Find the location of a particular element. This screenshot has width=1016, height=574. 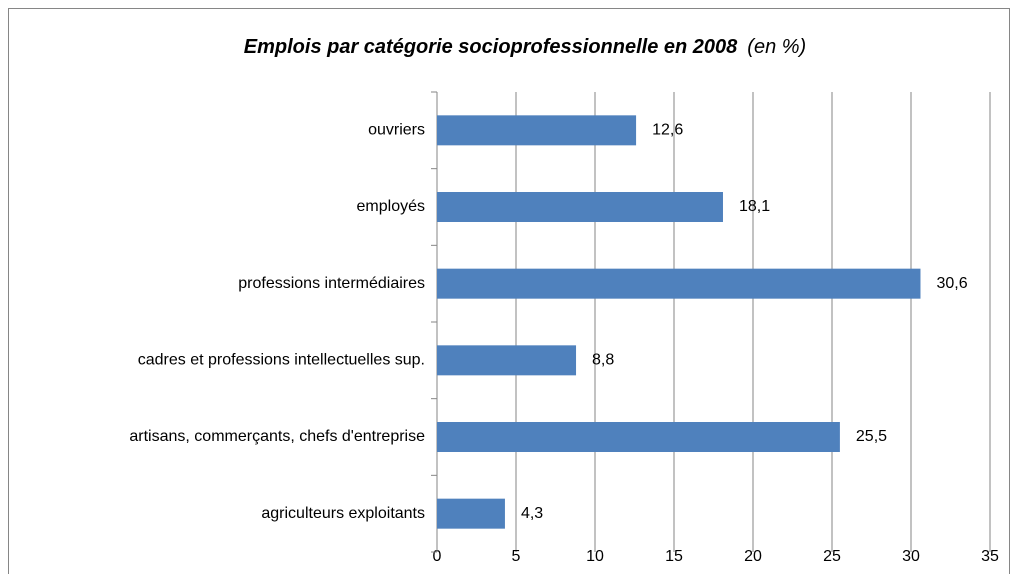

x-tick-label: 10 is located at coordinates (595, 556).